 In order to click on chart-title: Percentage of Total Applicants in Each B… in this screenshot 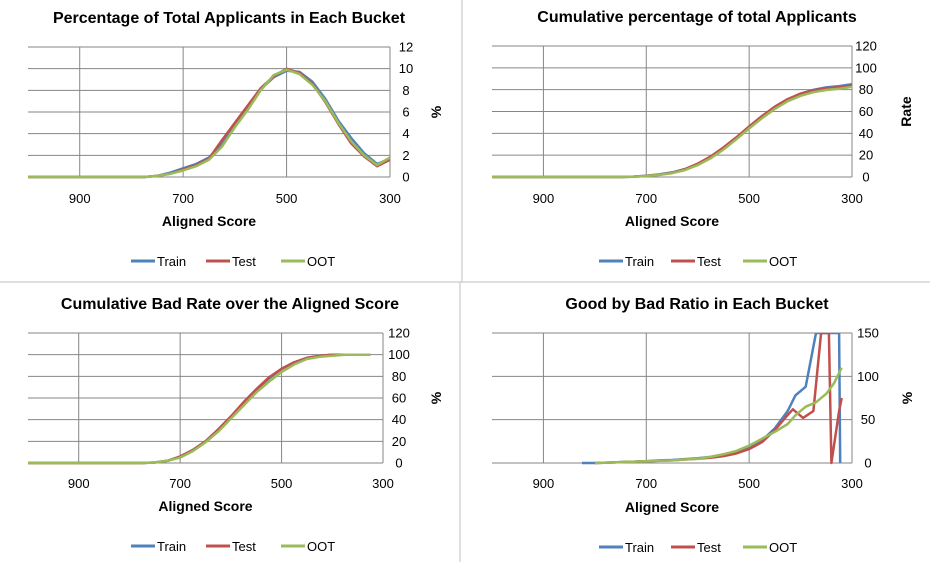, I will do `click(229, 18)`.